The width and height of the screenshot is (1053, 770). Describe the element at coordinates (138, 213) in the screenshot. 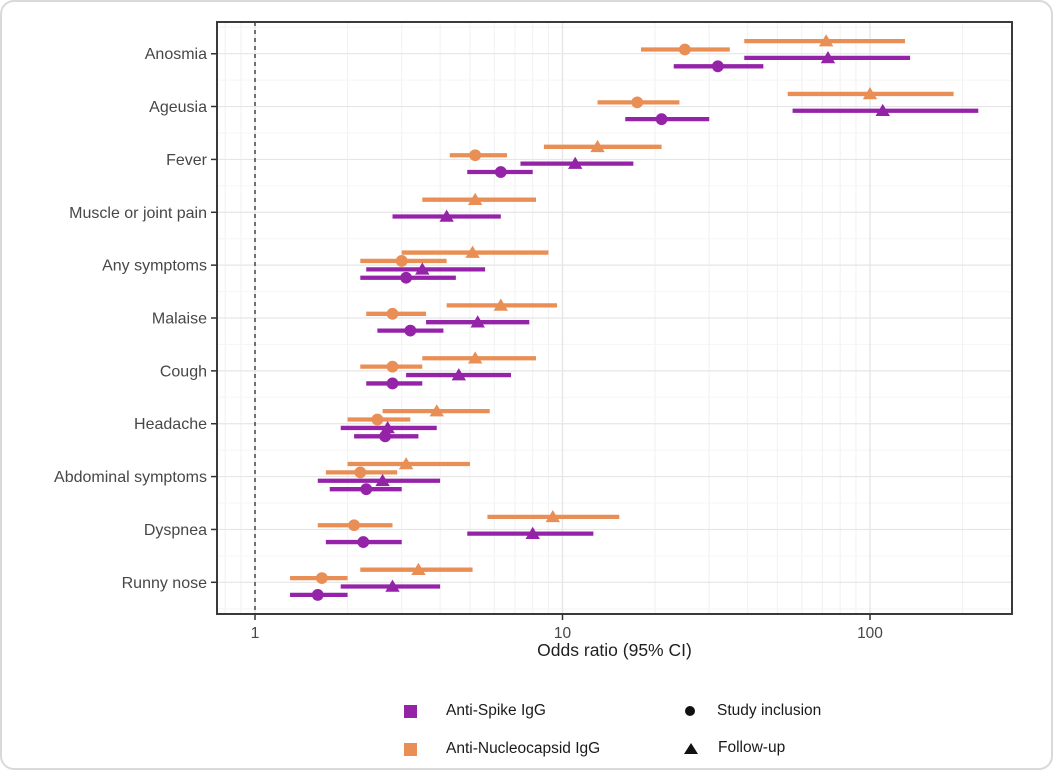

I see `category-label: Muscle or joint pain` at that location.